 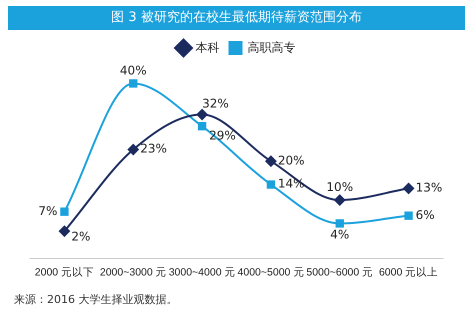 I want to click on data-label: 40%, so click(x=133, y=71).